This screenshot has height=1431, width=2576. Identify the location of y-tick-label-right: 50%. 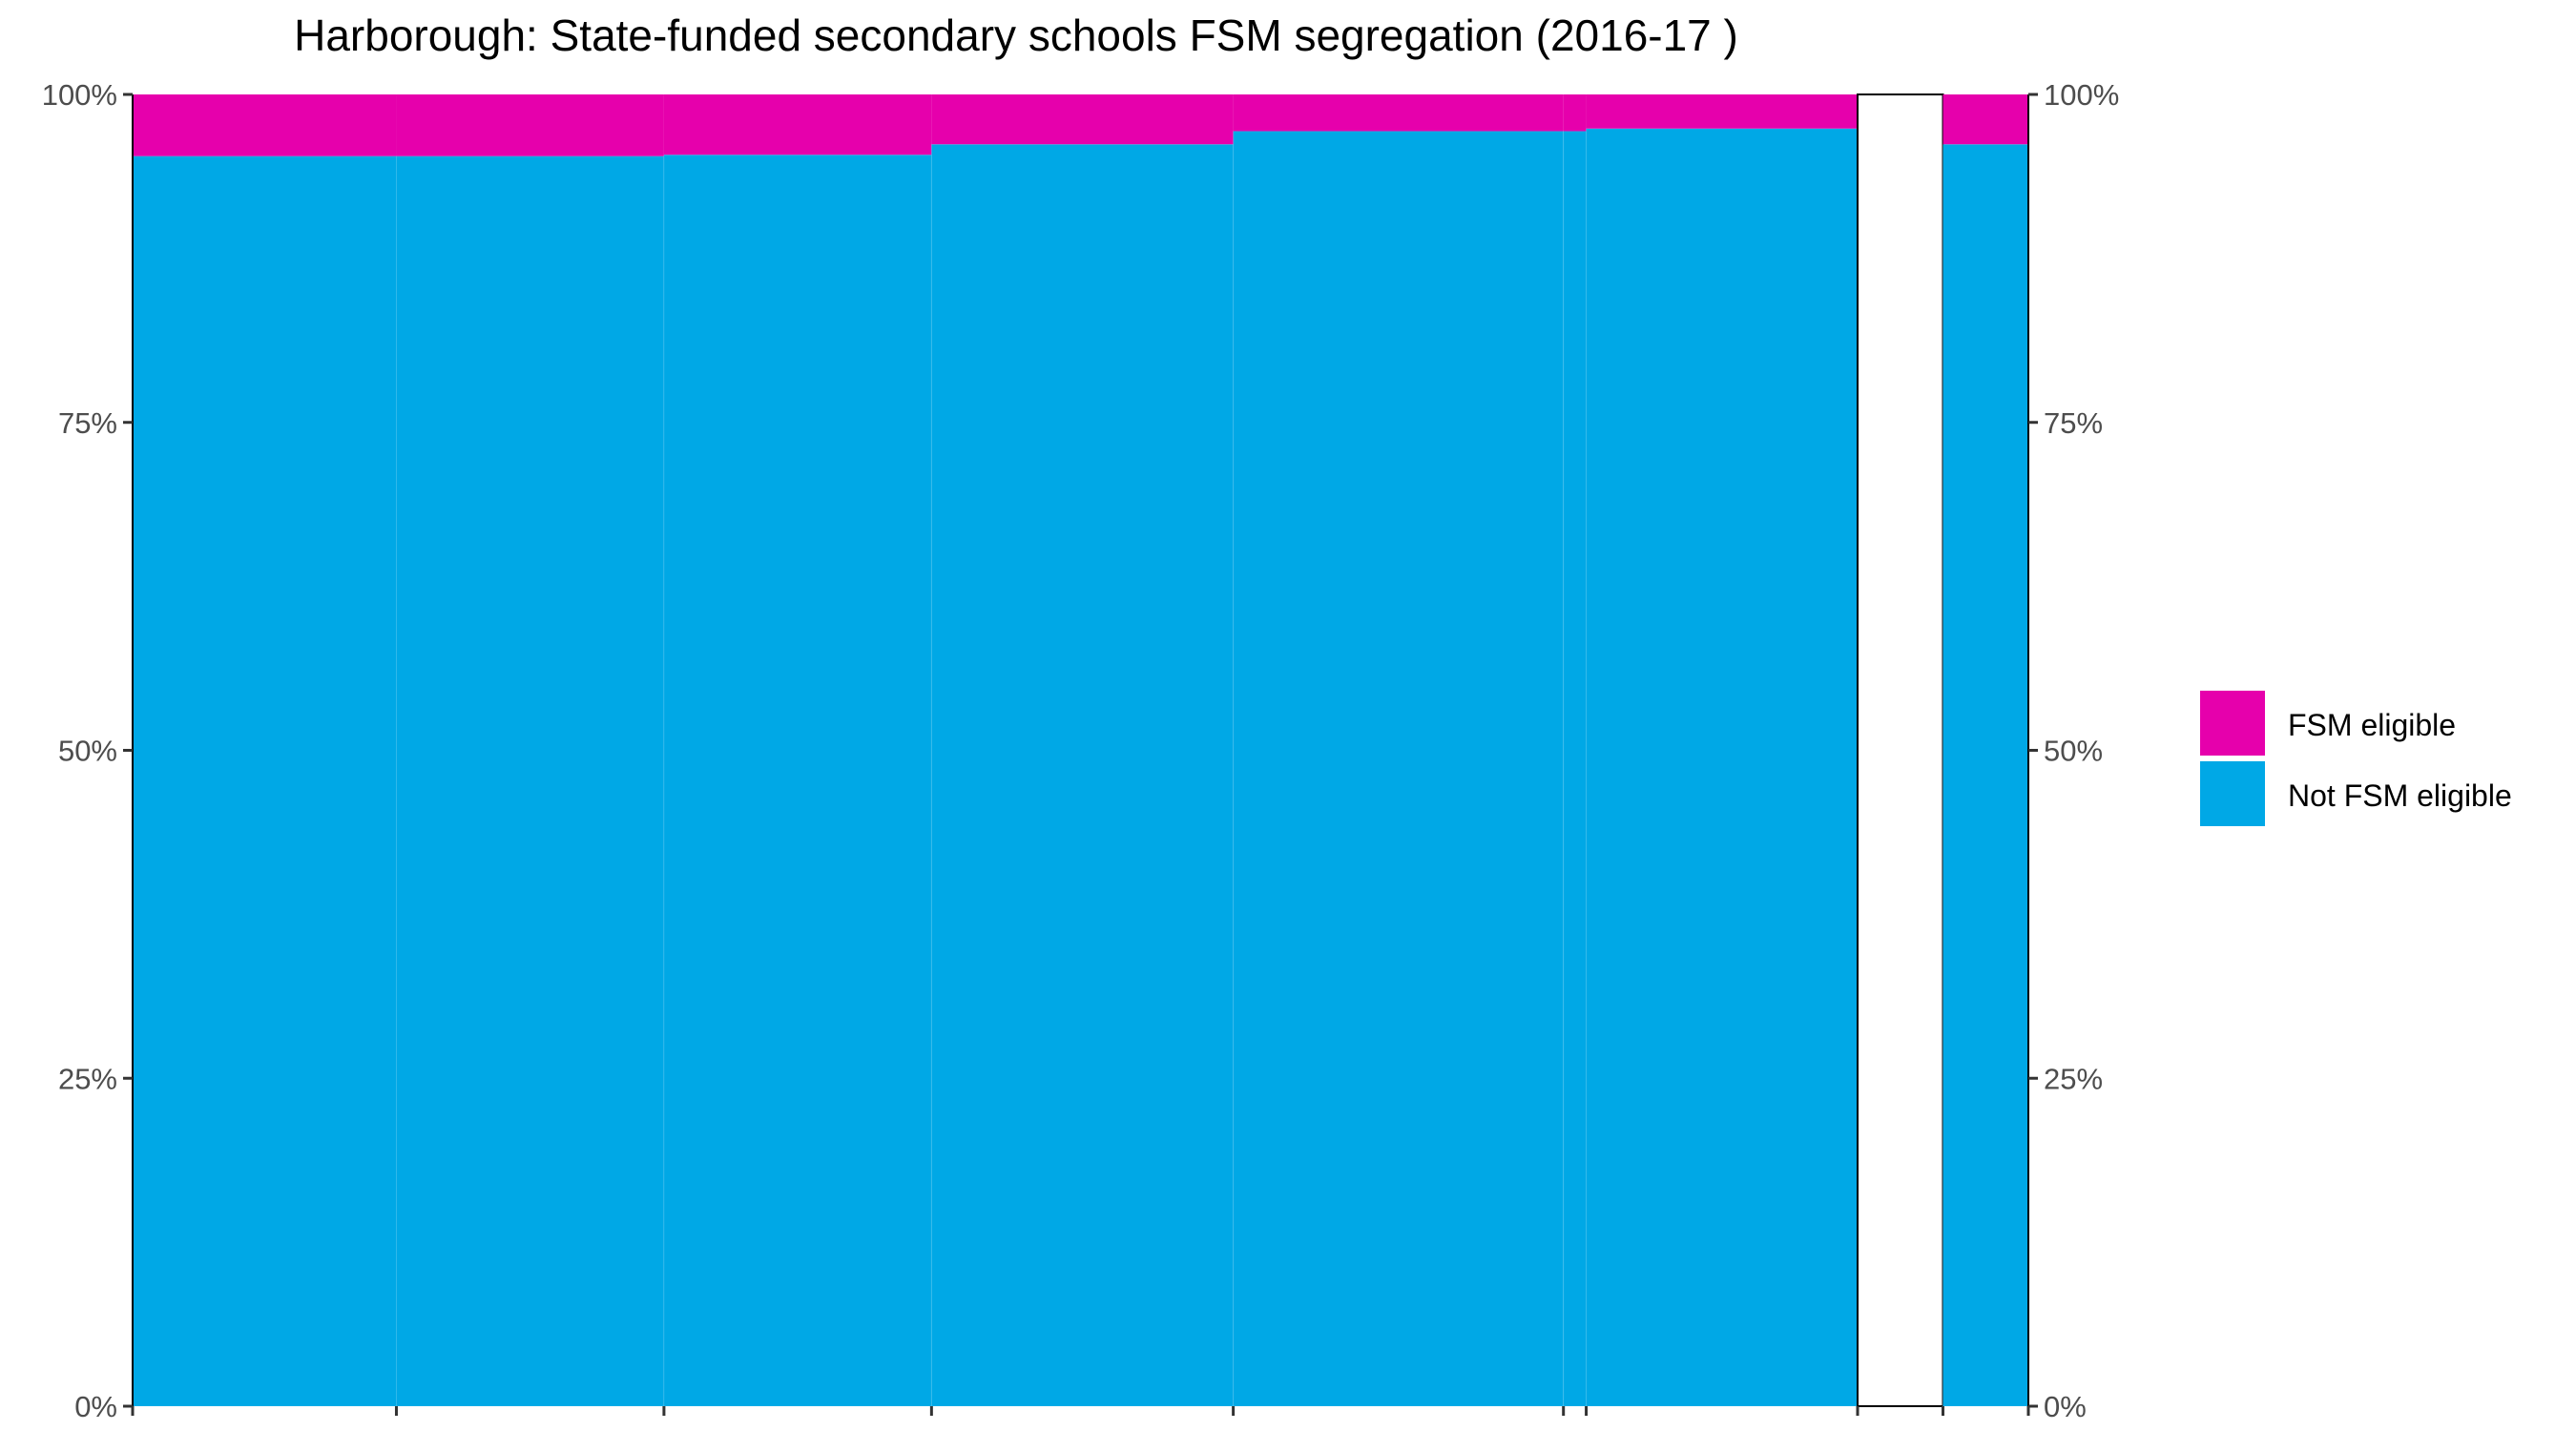
(2073, 751).